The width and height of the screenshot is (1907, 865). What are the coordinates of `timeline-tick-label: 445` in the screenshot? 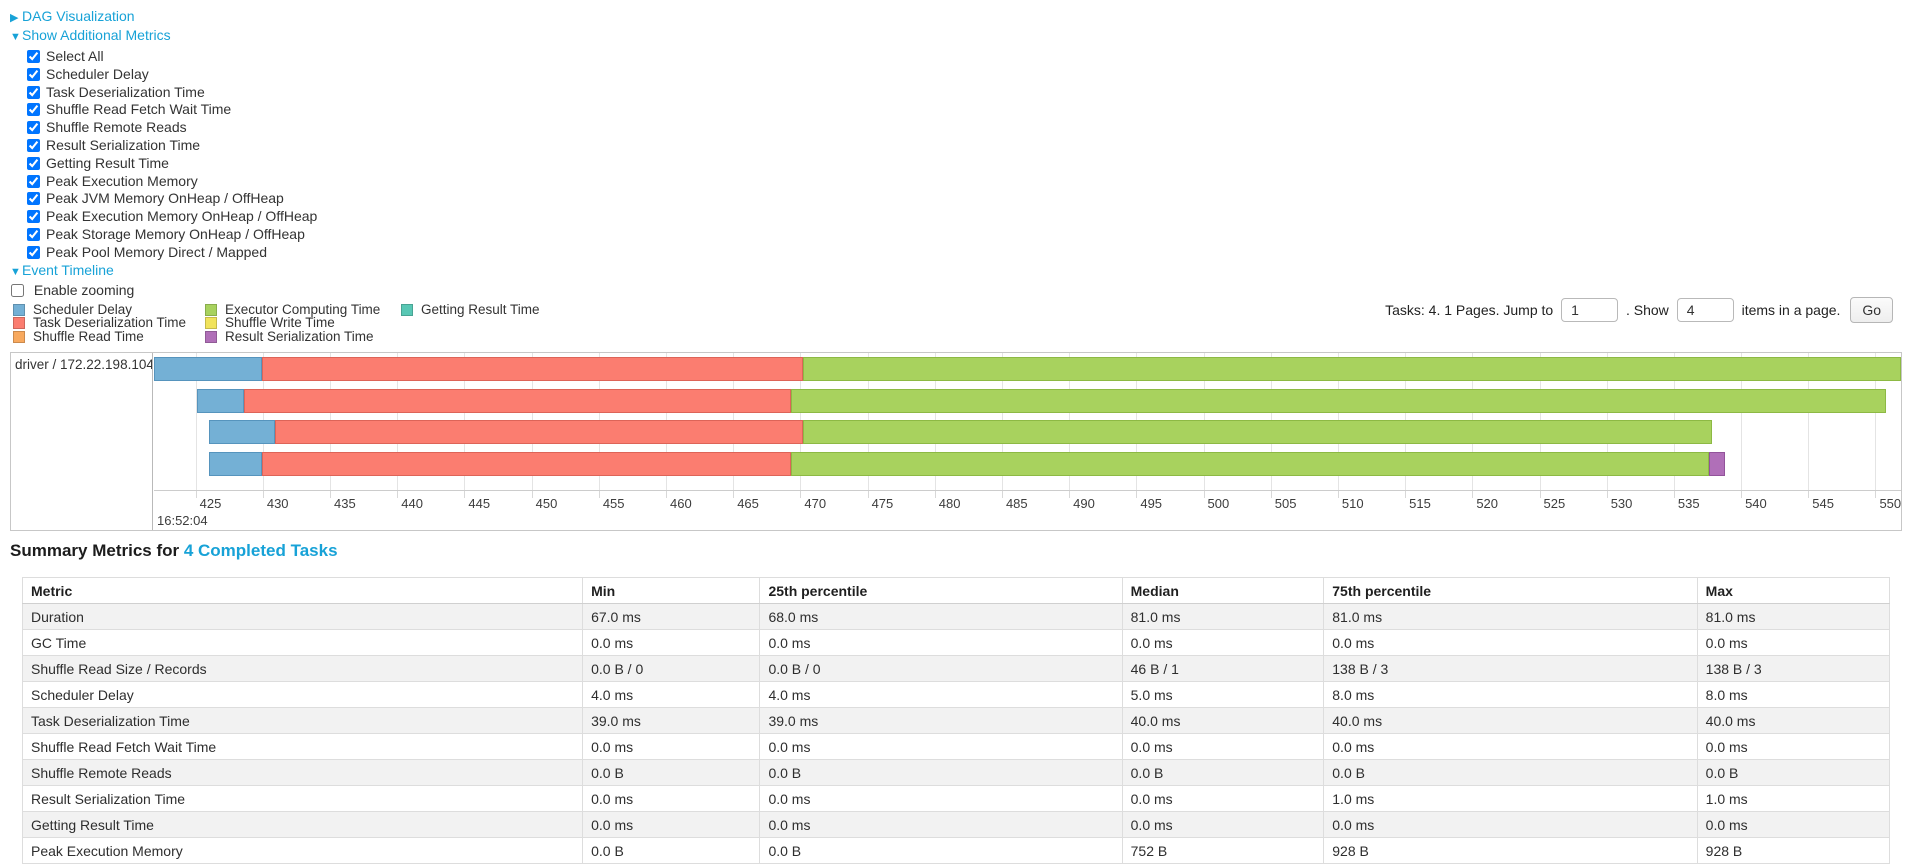 It's located at (479, 503).